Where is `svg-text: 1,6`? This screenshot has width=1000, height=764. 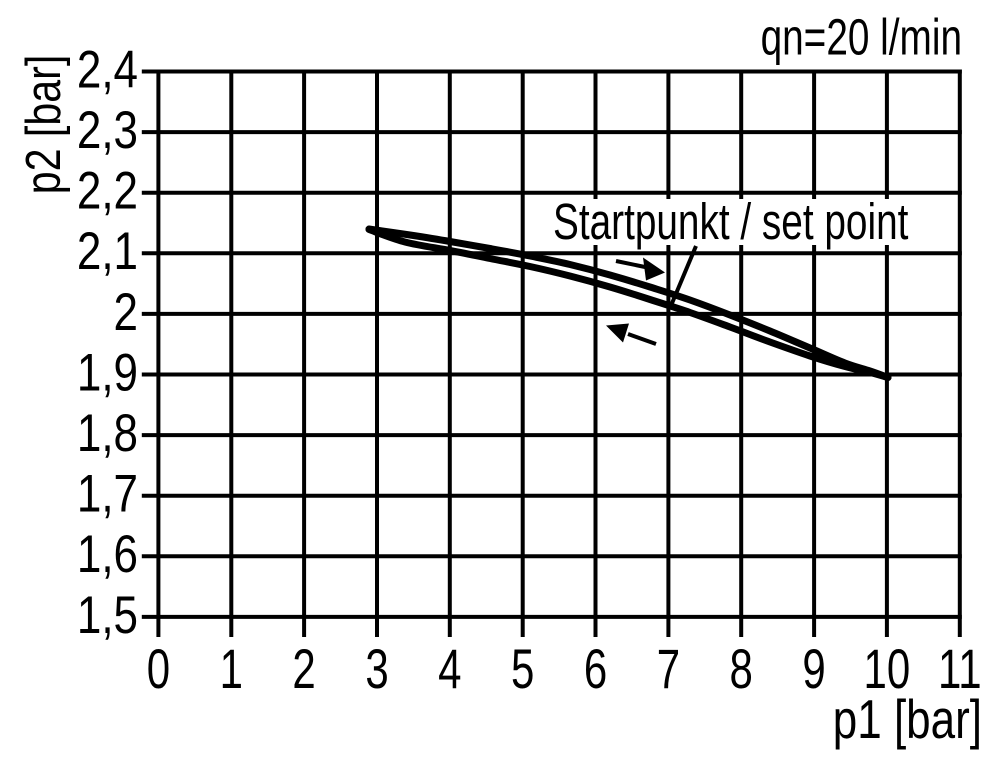
svg-text: 1,6 is located at coordinates (107, 554).